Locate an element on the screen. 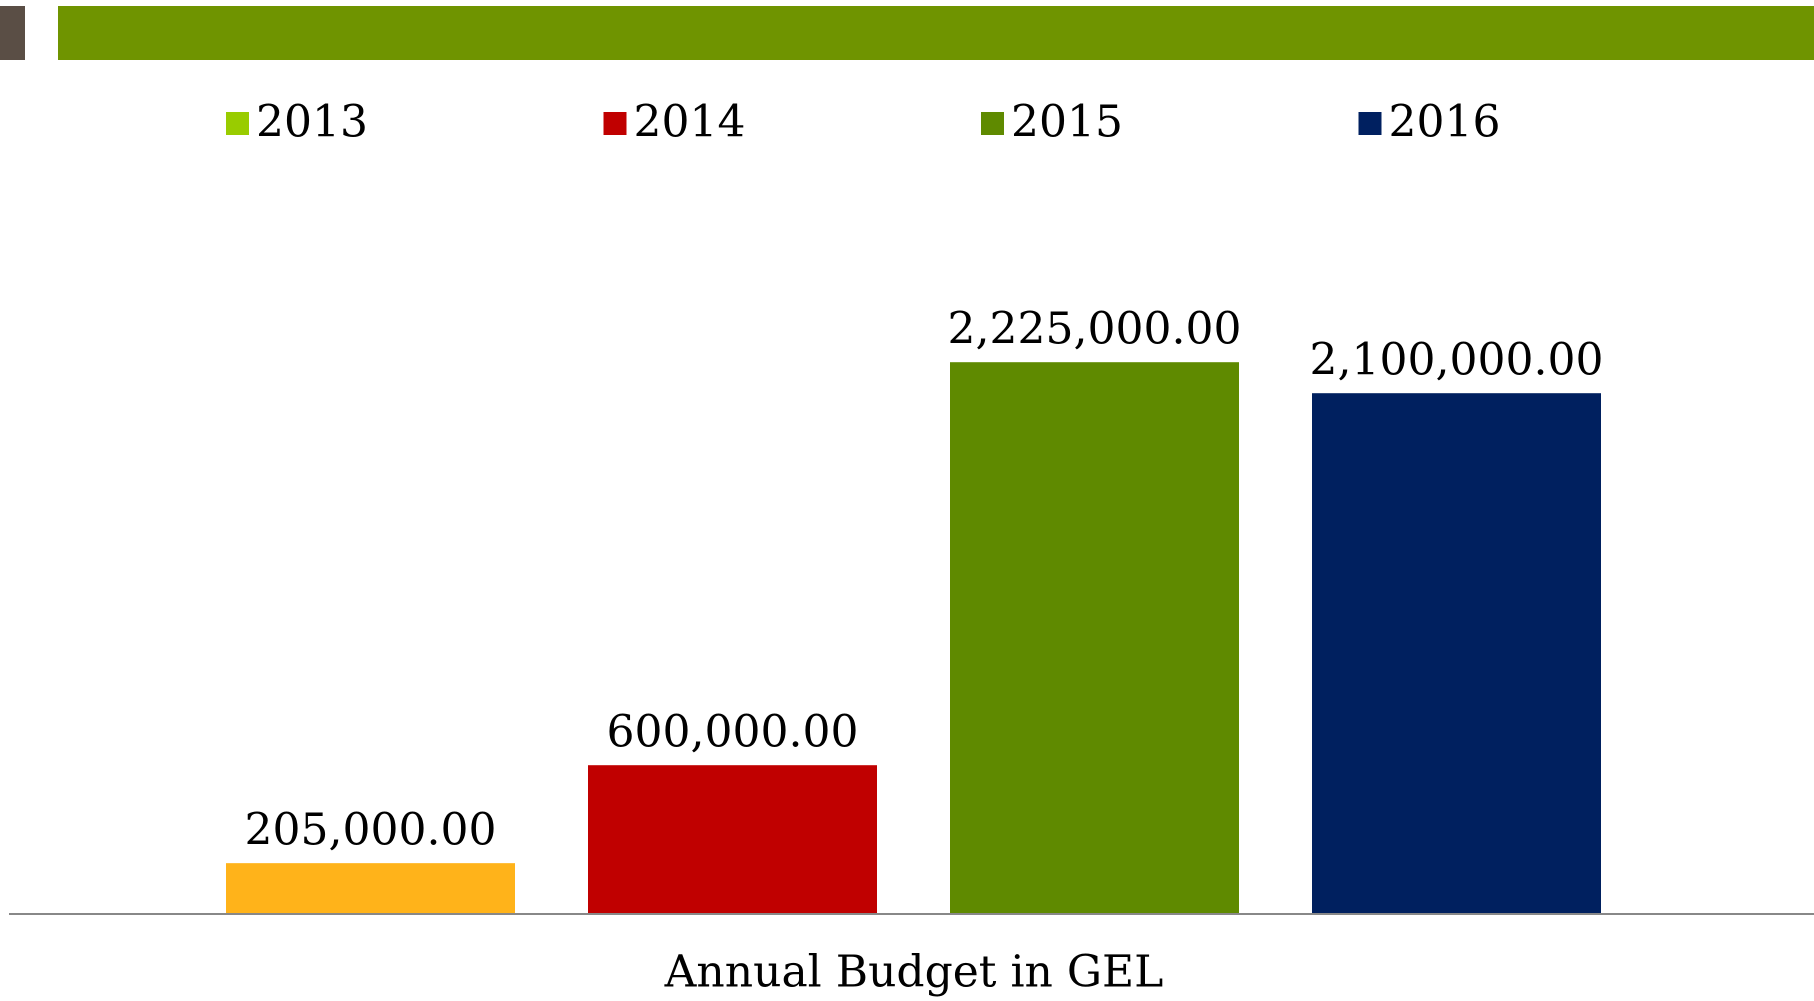 This screenshot has height=1001, width=1814. header-marker is located at coordinates (12, 33).